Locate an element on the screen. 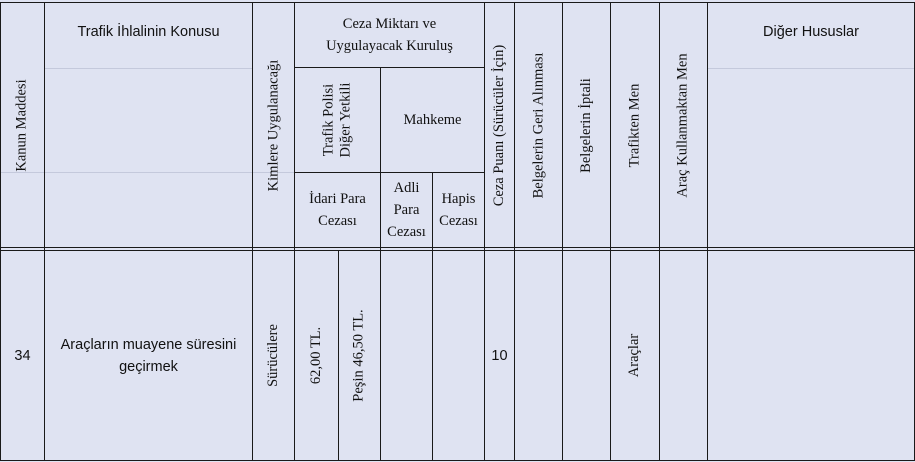  row-belge-iptal is located at coordinates (586, 355).